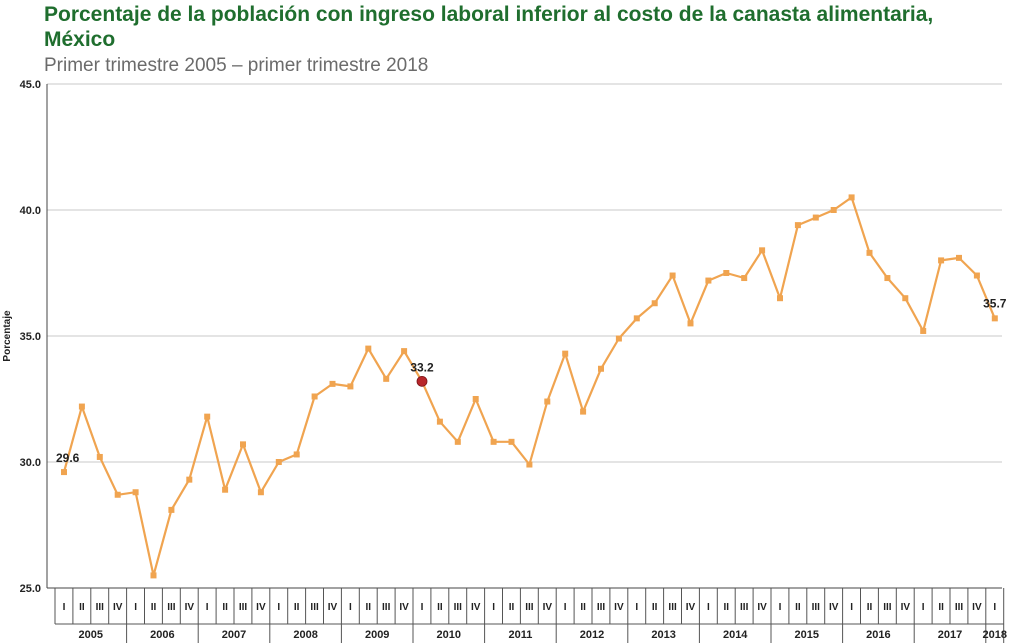 This screenshot has width=1024, height=643. Describe the element at coordinates (735, 635) in the screenshot. I see `year-label: 2014` at that location.